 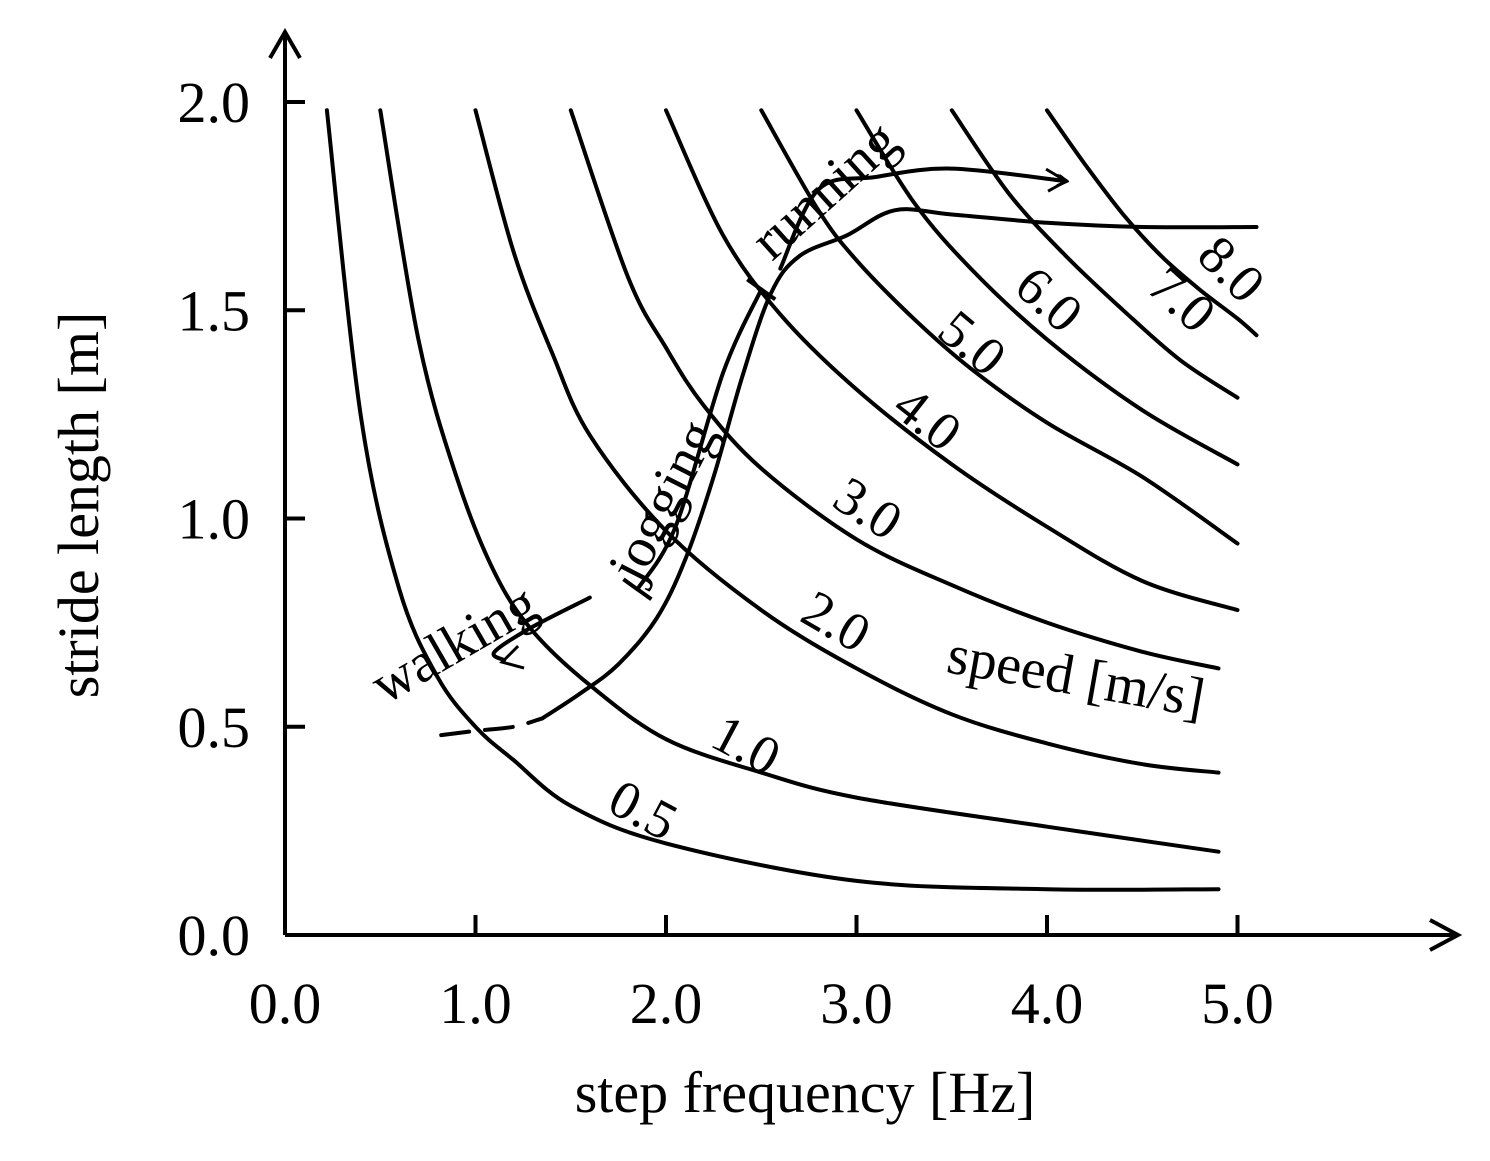 What do you see at coordinates (972, 342) in the screenshot?
I see `speed-label-5-0: 5.0` at bounding box center [972, 342].